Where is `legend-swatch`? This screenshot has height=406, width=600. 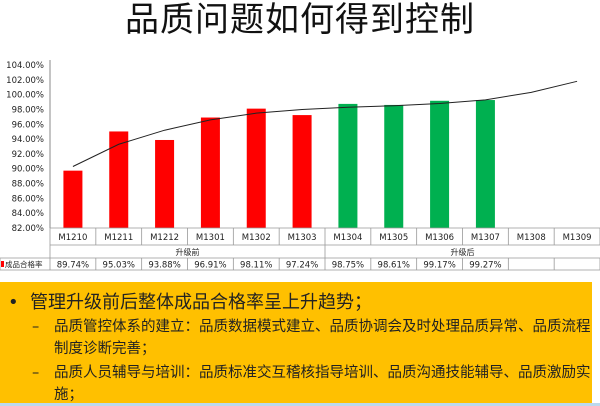 legend-swatch is located at coordinates (2, 264).